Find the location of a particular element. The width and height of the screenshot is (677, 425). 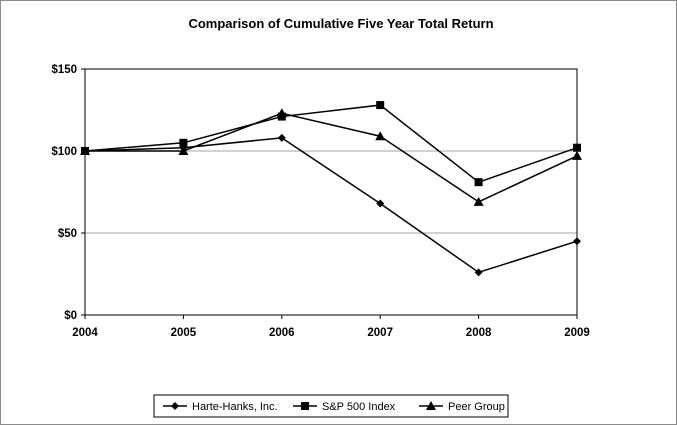

x-tick-label: 2006 is located at coordinates (282, 333).